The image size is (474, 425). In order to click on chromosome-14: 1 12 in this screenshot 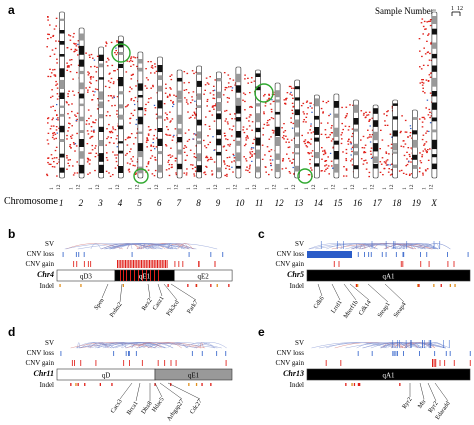, I will do `click(310, 142)`.